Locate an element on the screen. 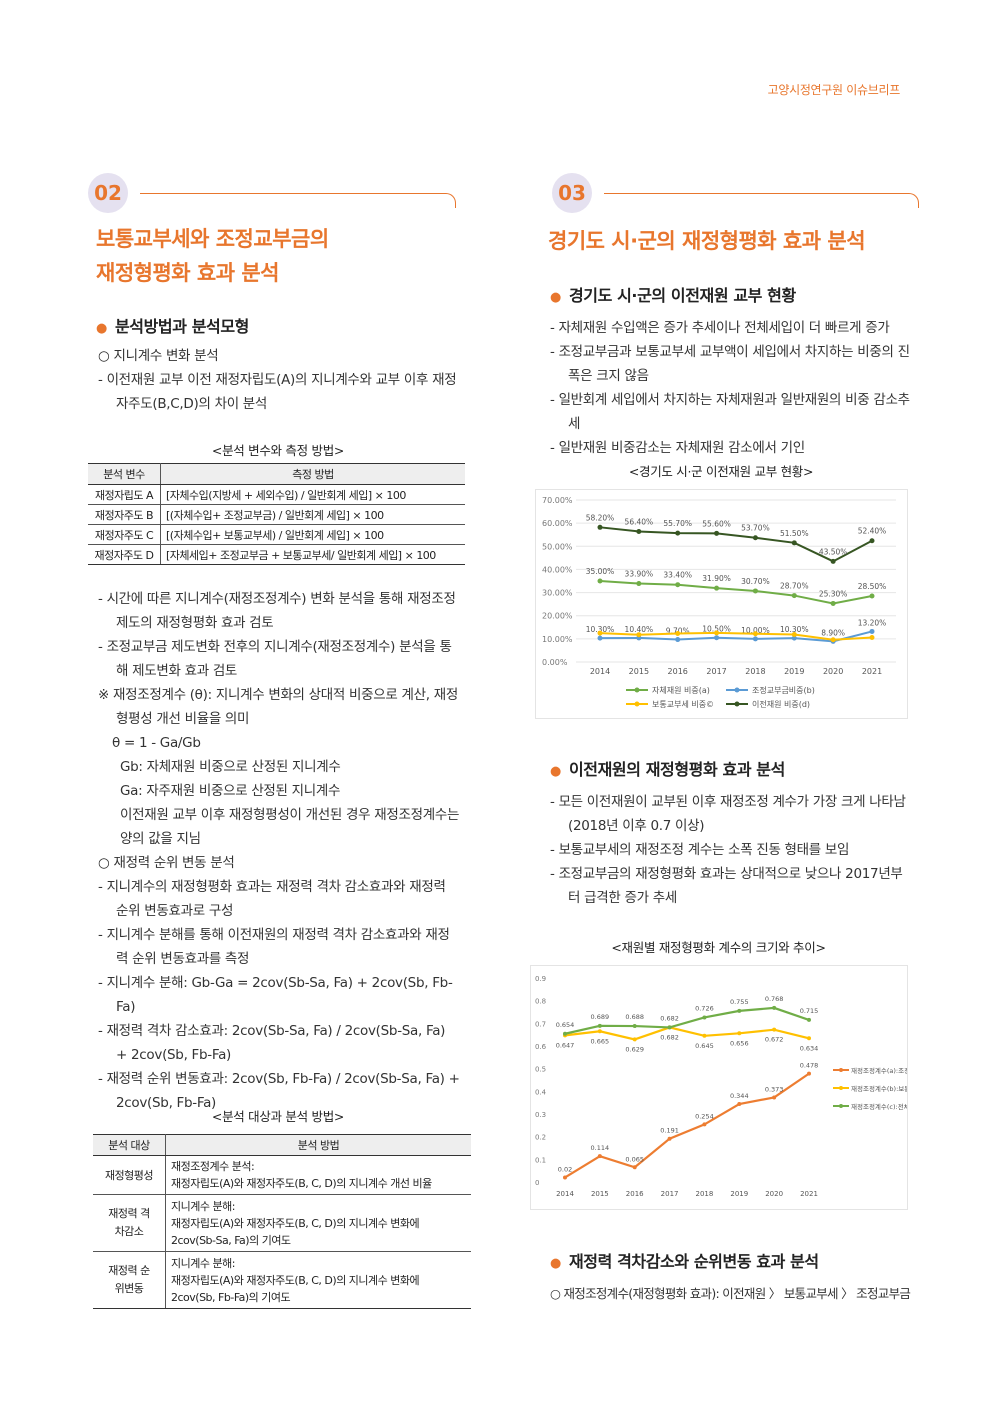  data-label: 10.40% is located at coordinates (639, 629).